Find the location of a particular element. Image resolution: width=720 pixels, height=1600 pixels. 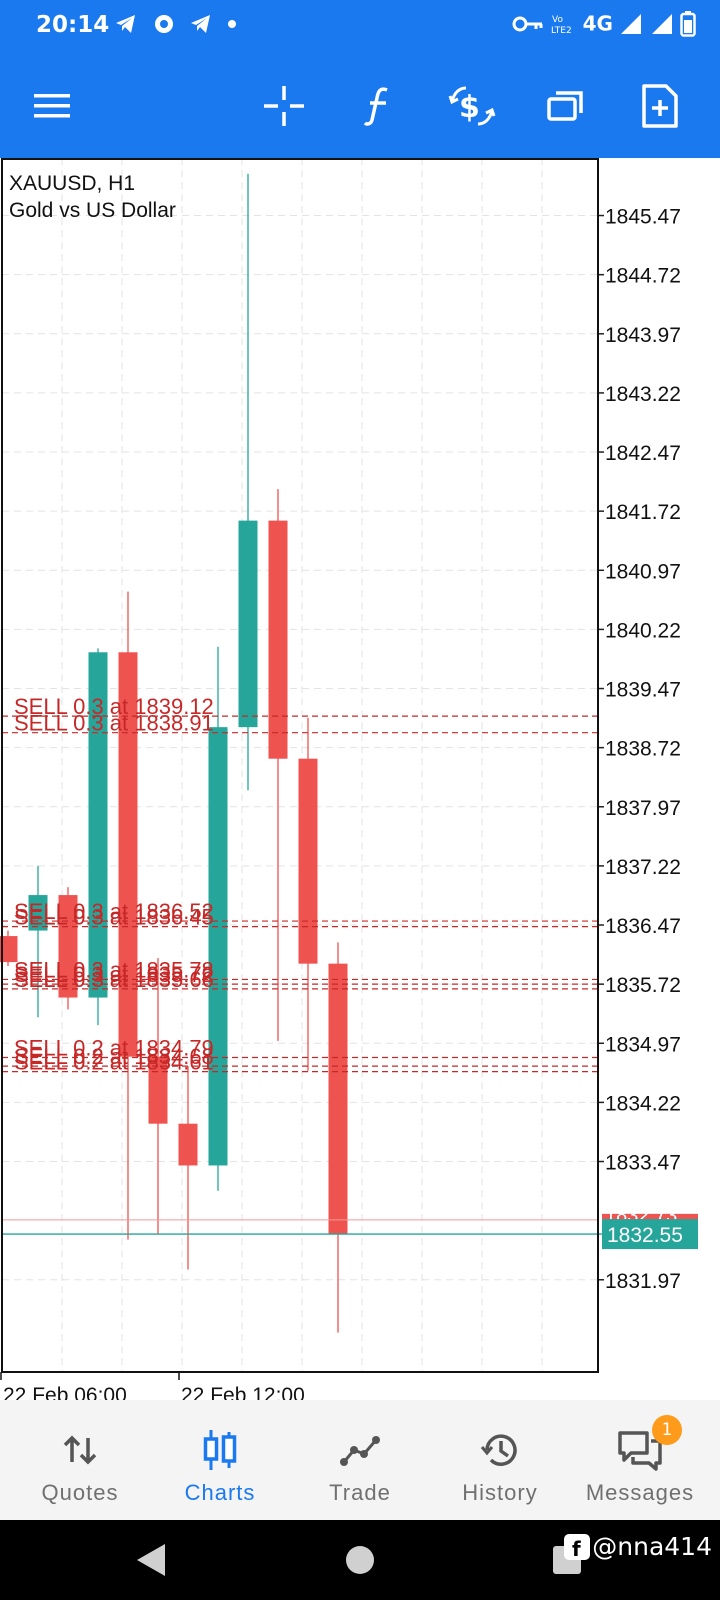

nav-history: History is located at coordinates (500, 1460).